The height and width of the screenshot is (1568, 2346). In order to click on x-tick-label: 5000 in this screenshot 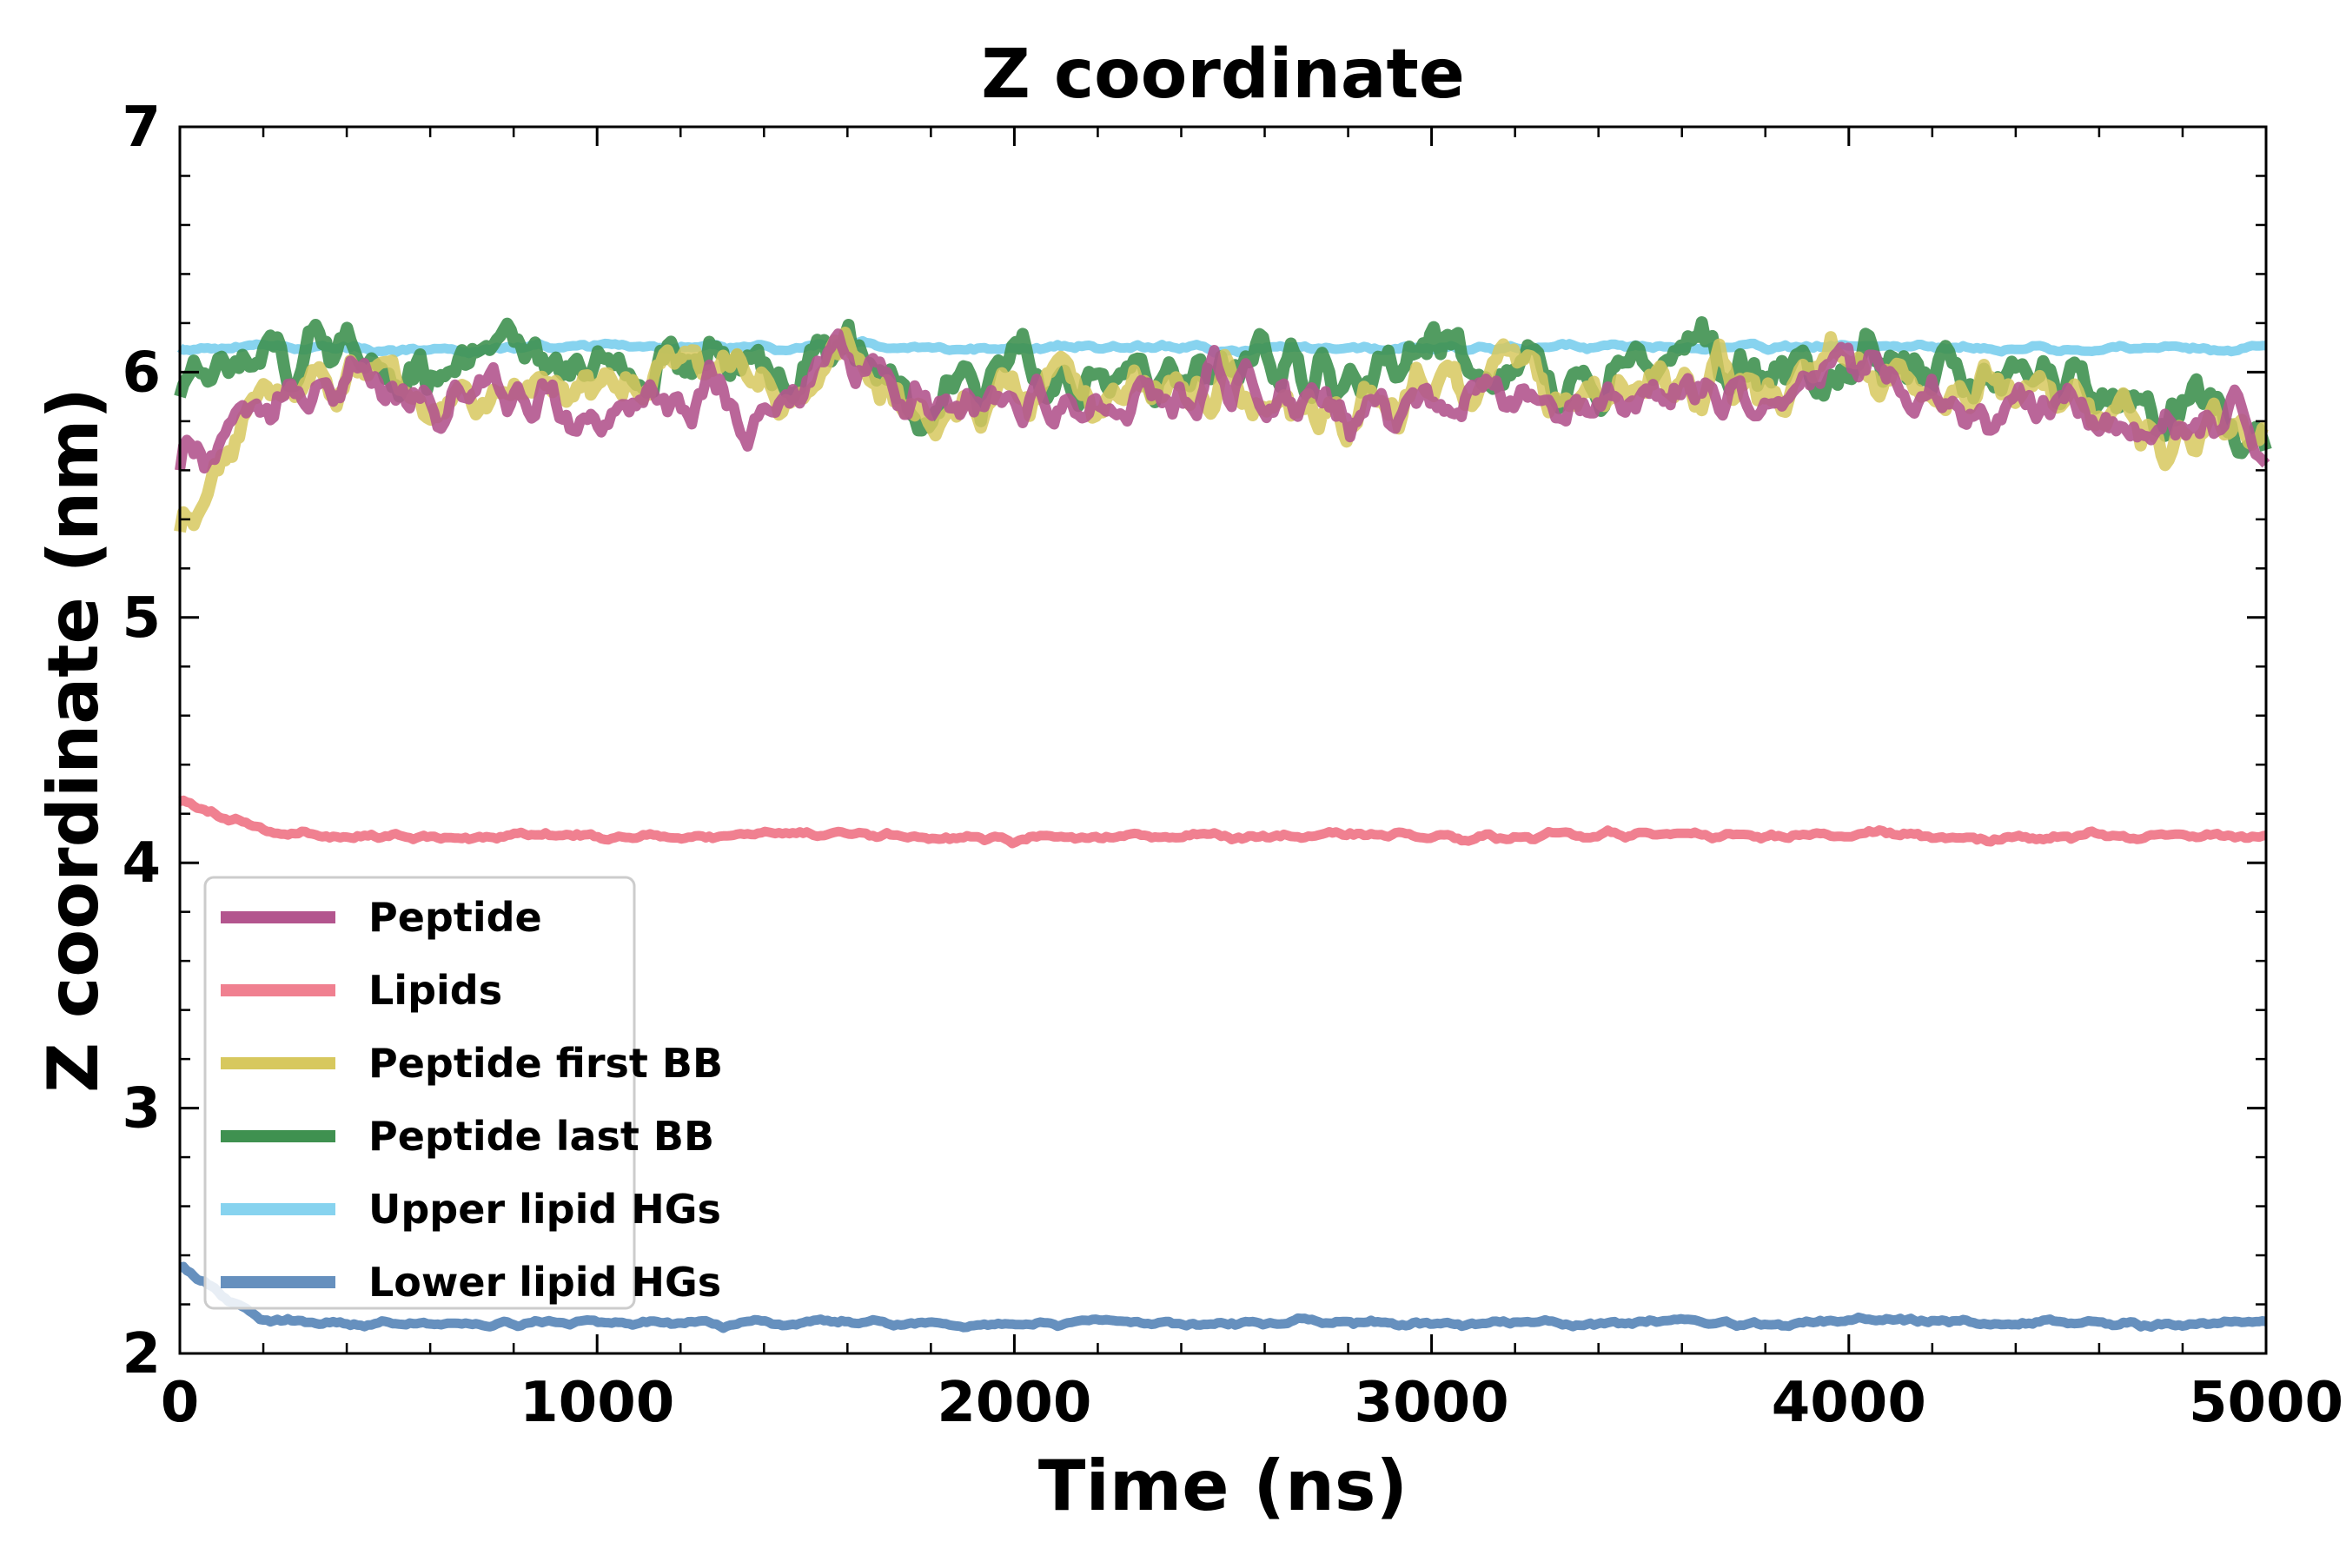, I will do `click(2266, 1403)`.